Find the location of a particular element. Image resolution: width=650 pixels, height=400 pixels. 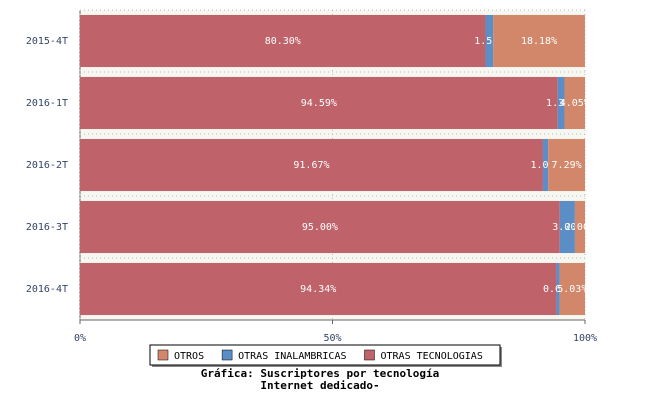

data-label: 7.29% is located at coordinates (567, 165).